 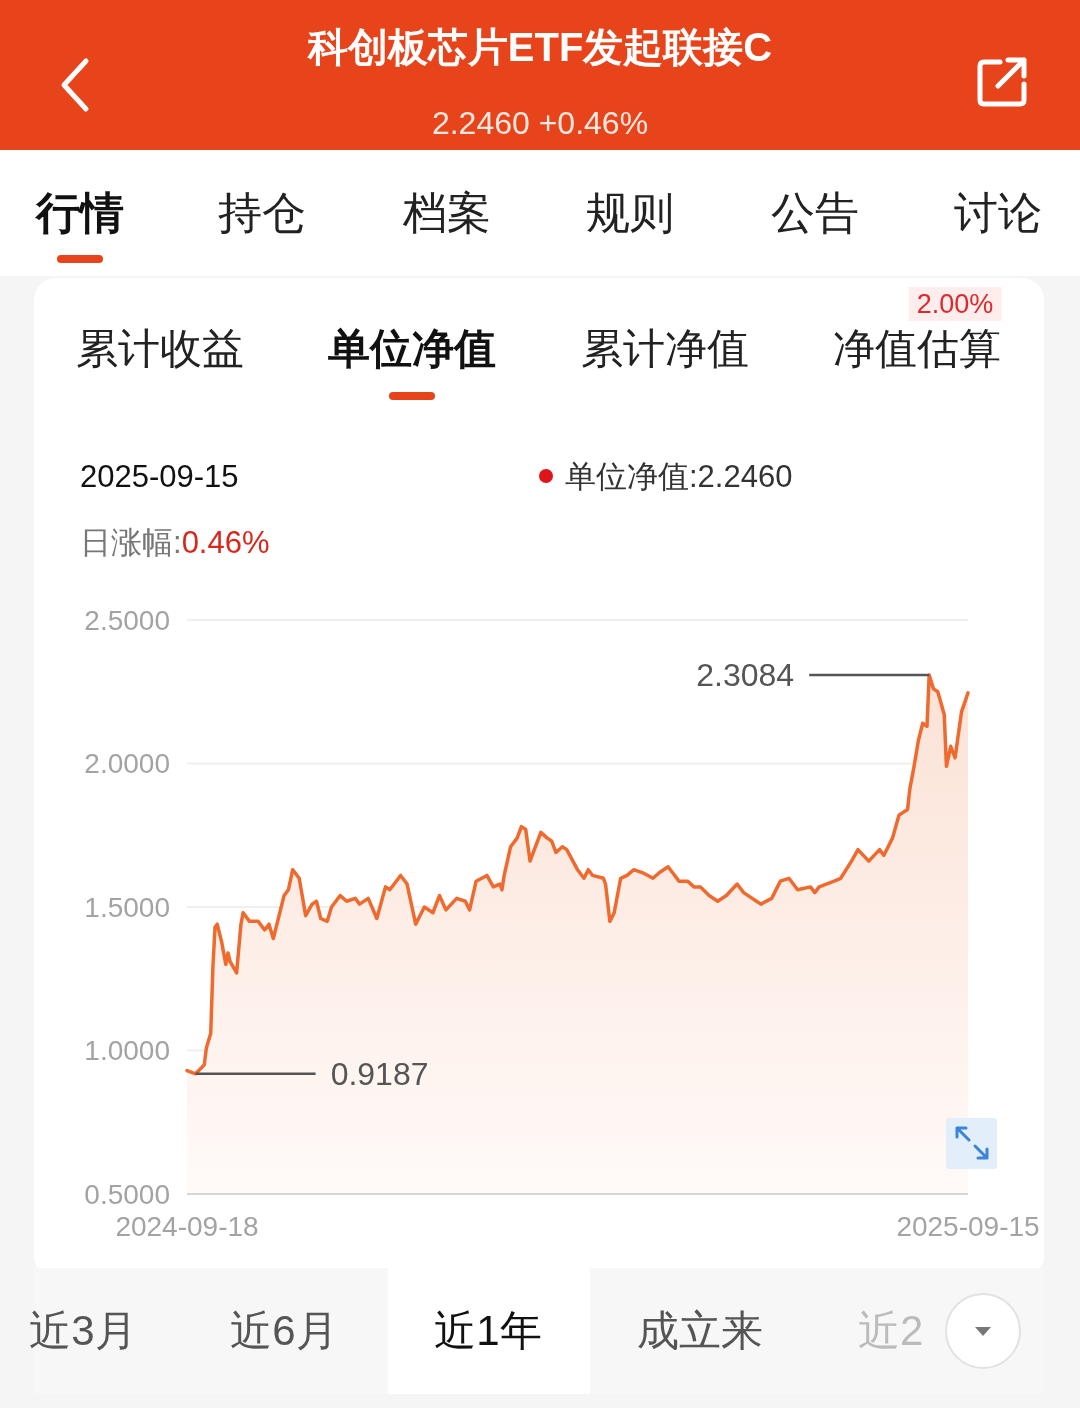 I want to click on annotation: 2.3084, so click(x=745, y=674).